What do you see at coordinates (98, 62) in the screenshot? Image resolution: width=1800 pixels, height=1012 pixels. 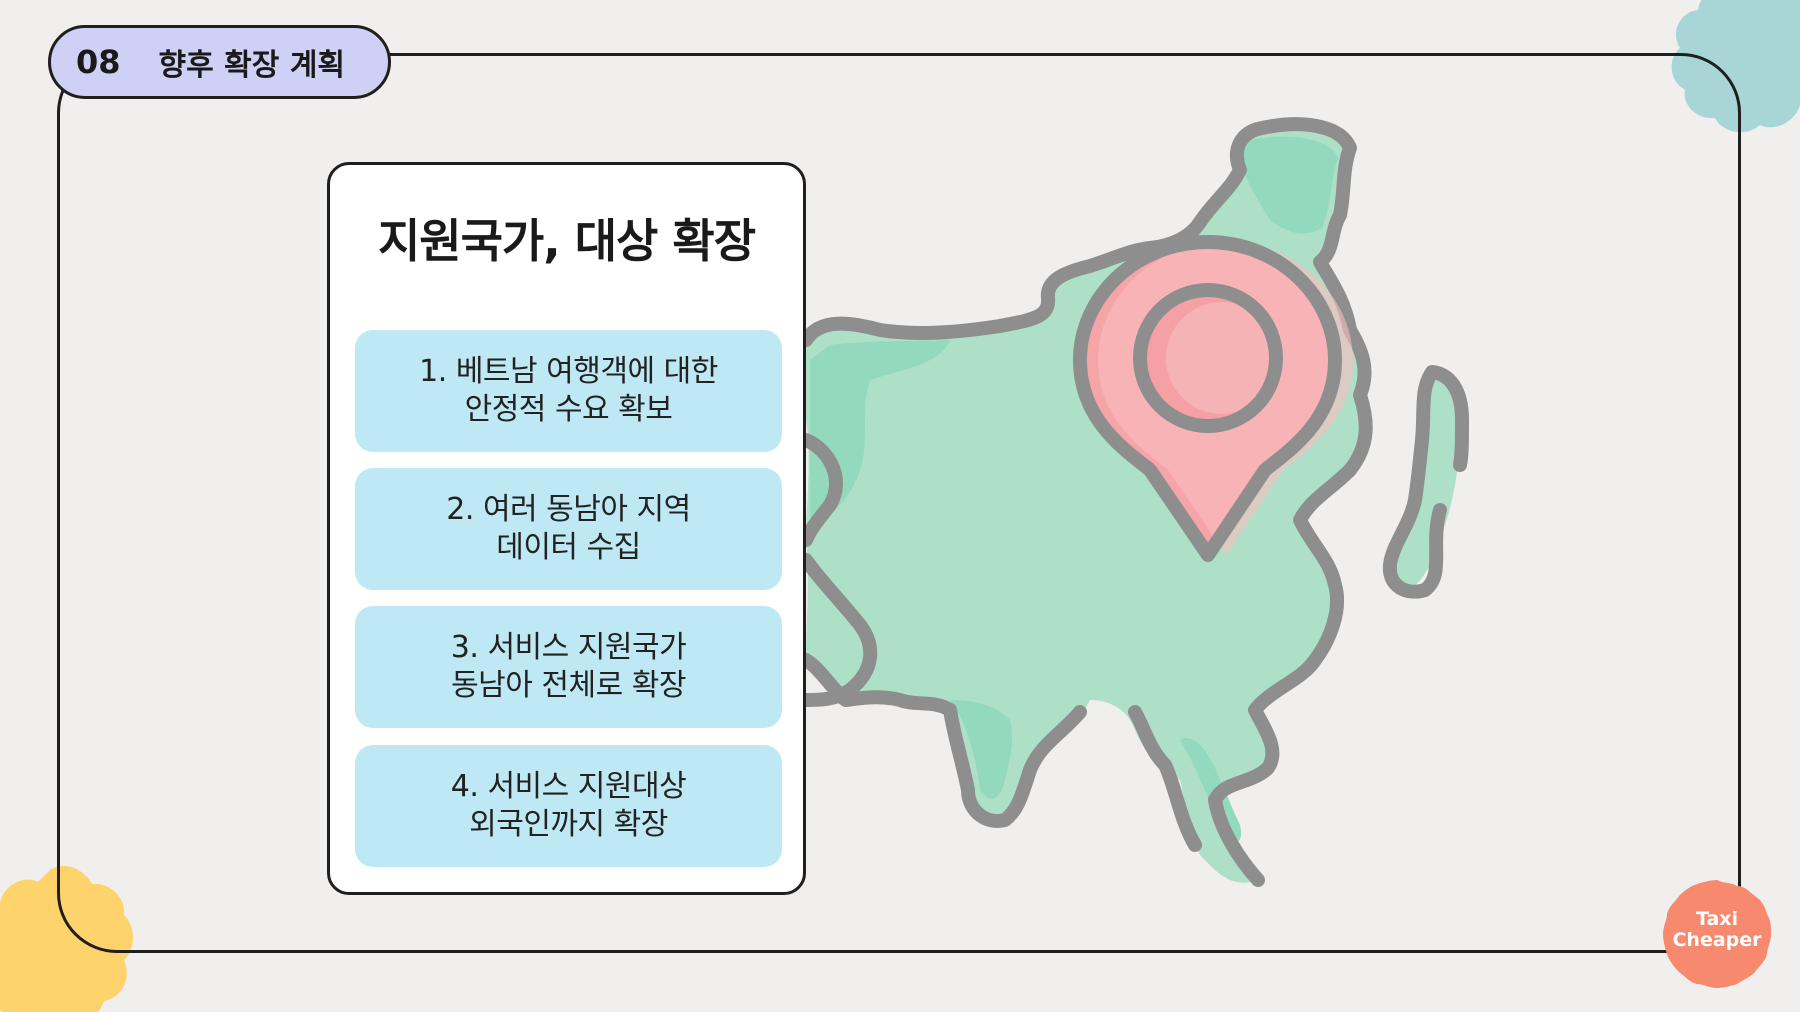 I see `section-number: 08` at bounding box center [98, 62].